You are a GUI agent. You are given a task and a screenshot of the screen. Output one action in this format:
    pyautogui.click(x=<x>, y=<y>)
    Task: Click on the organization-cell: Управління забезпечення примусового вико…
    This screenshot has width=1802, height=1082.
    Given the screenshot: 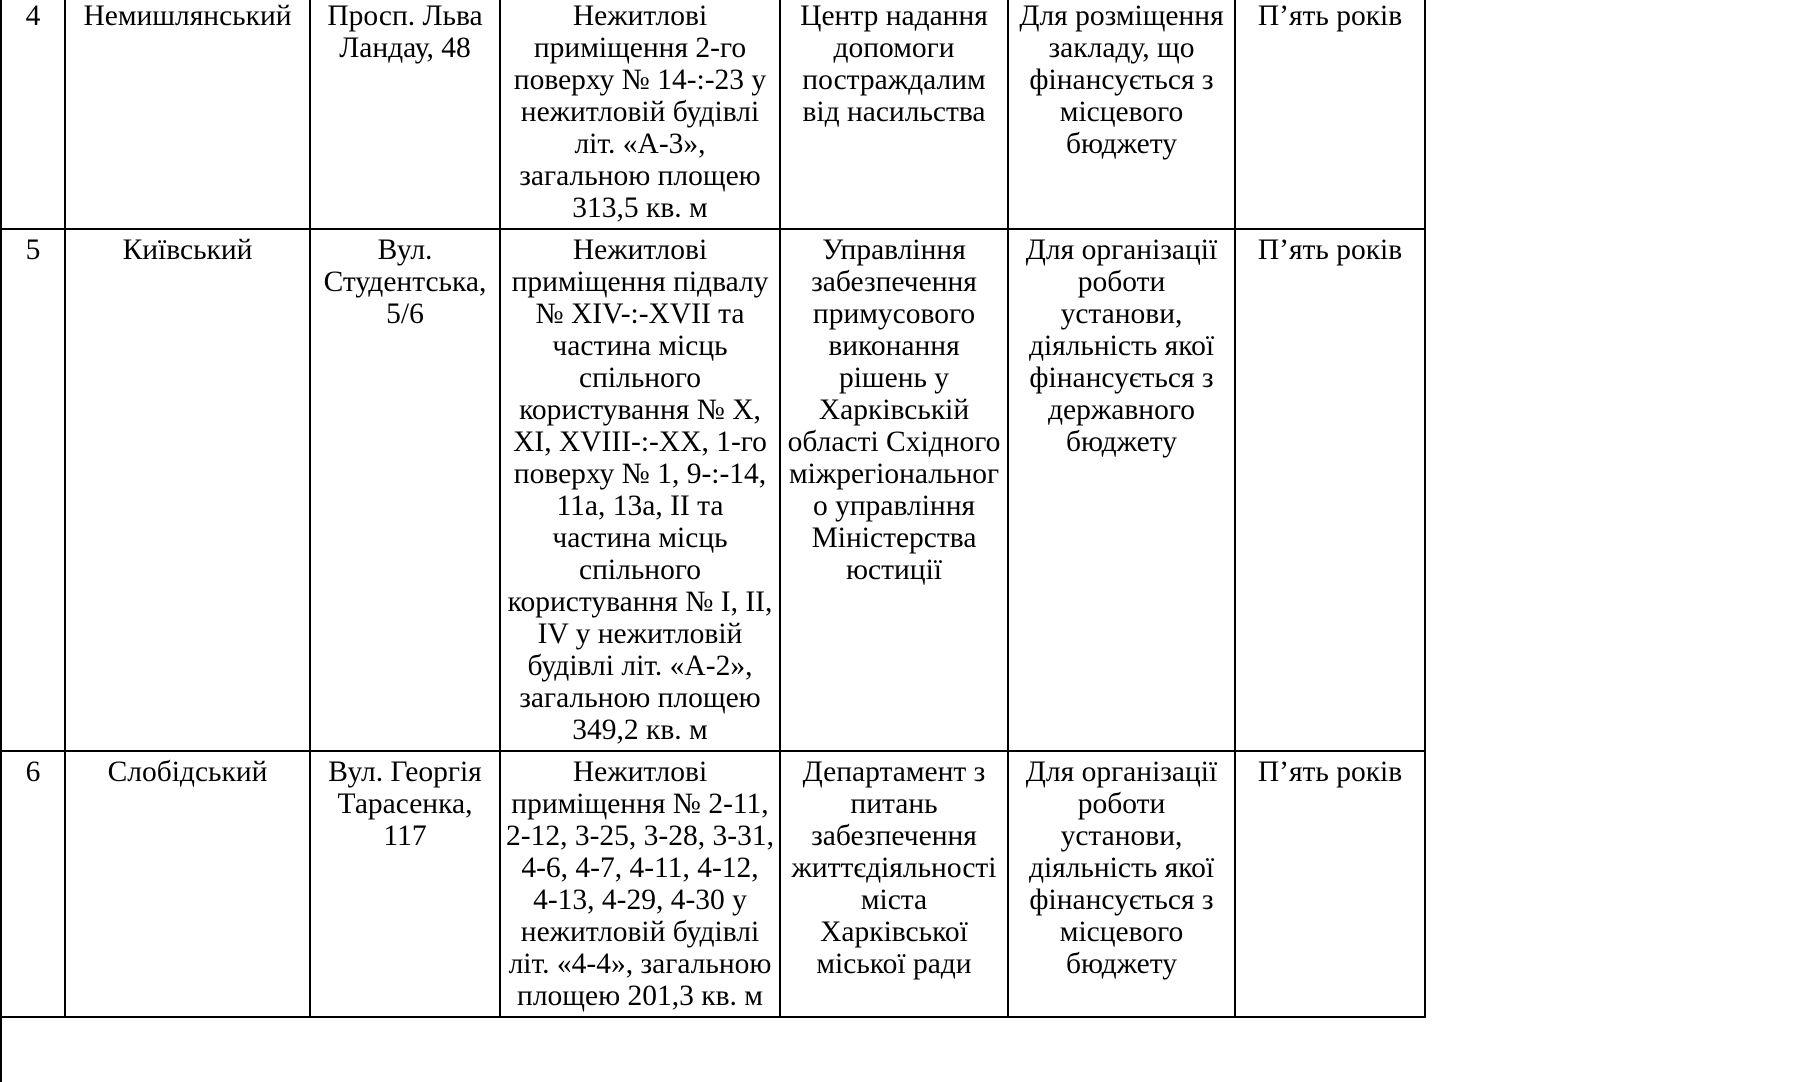 What is the action you would take?
    pyautogui.click(x=894, y=490)
    